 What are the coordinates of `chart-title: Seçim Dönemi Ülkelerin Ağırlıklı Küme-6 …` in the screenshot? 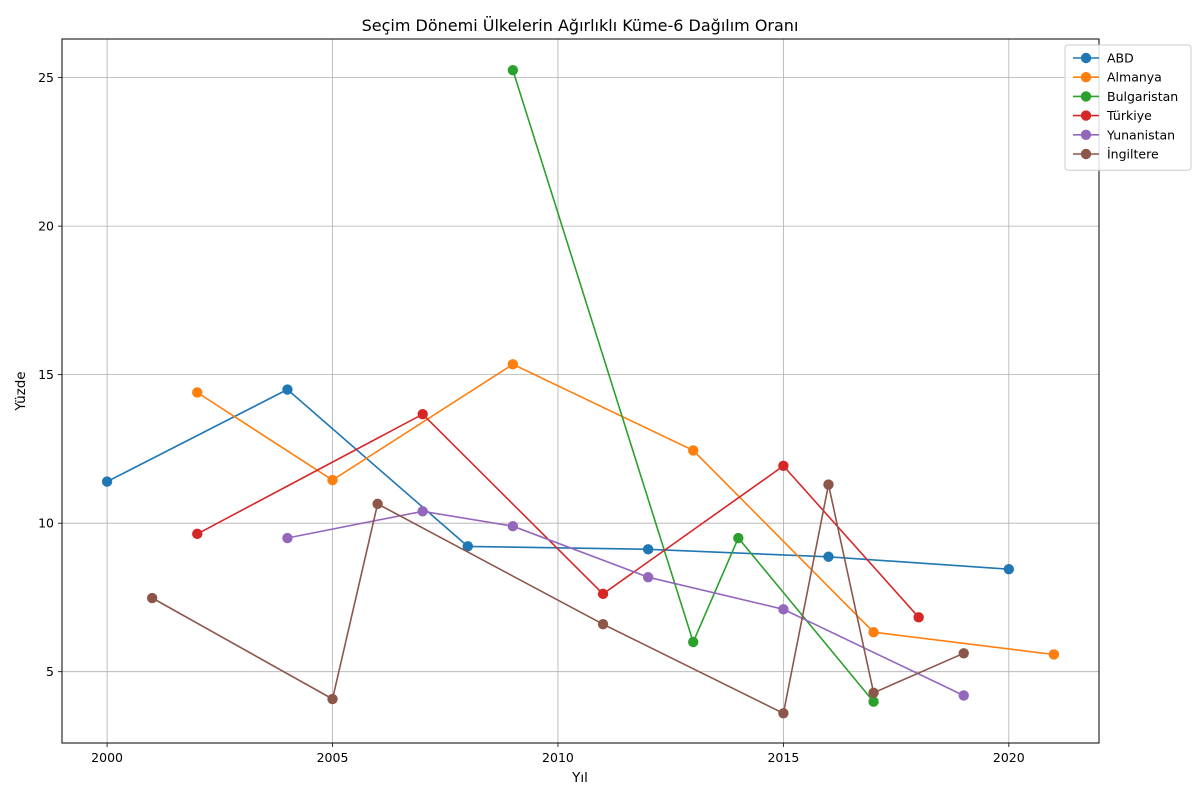 It's located at (580, 25).